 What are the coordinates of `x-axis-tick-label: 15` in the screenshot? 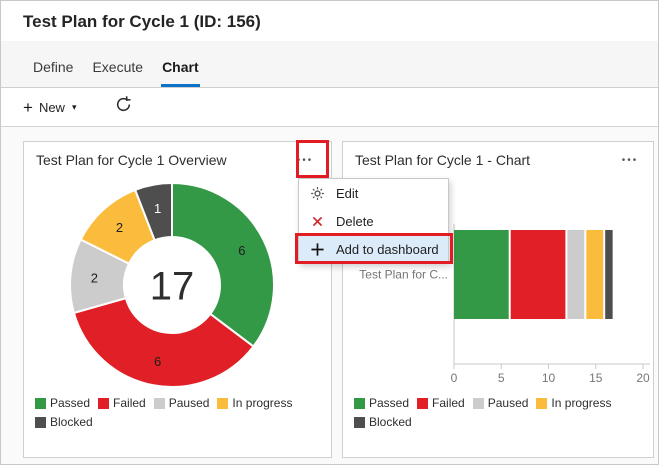 It's located at (596, 378).